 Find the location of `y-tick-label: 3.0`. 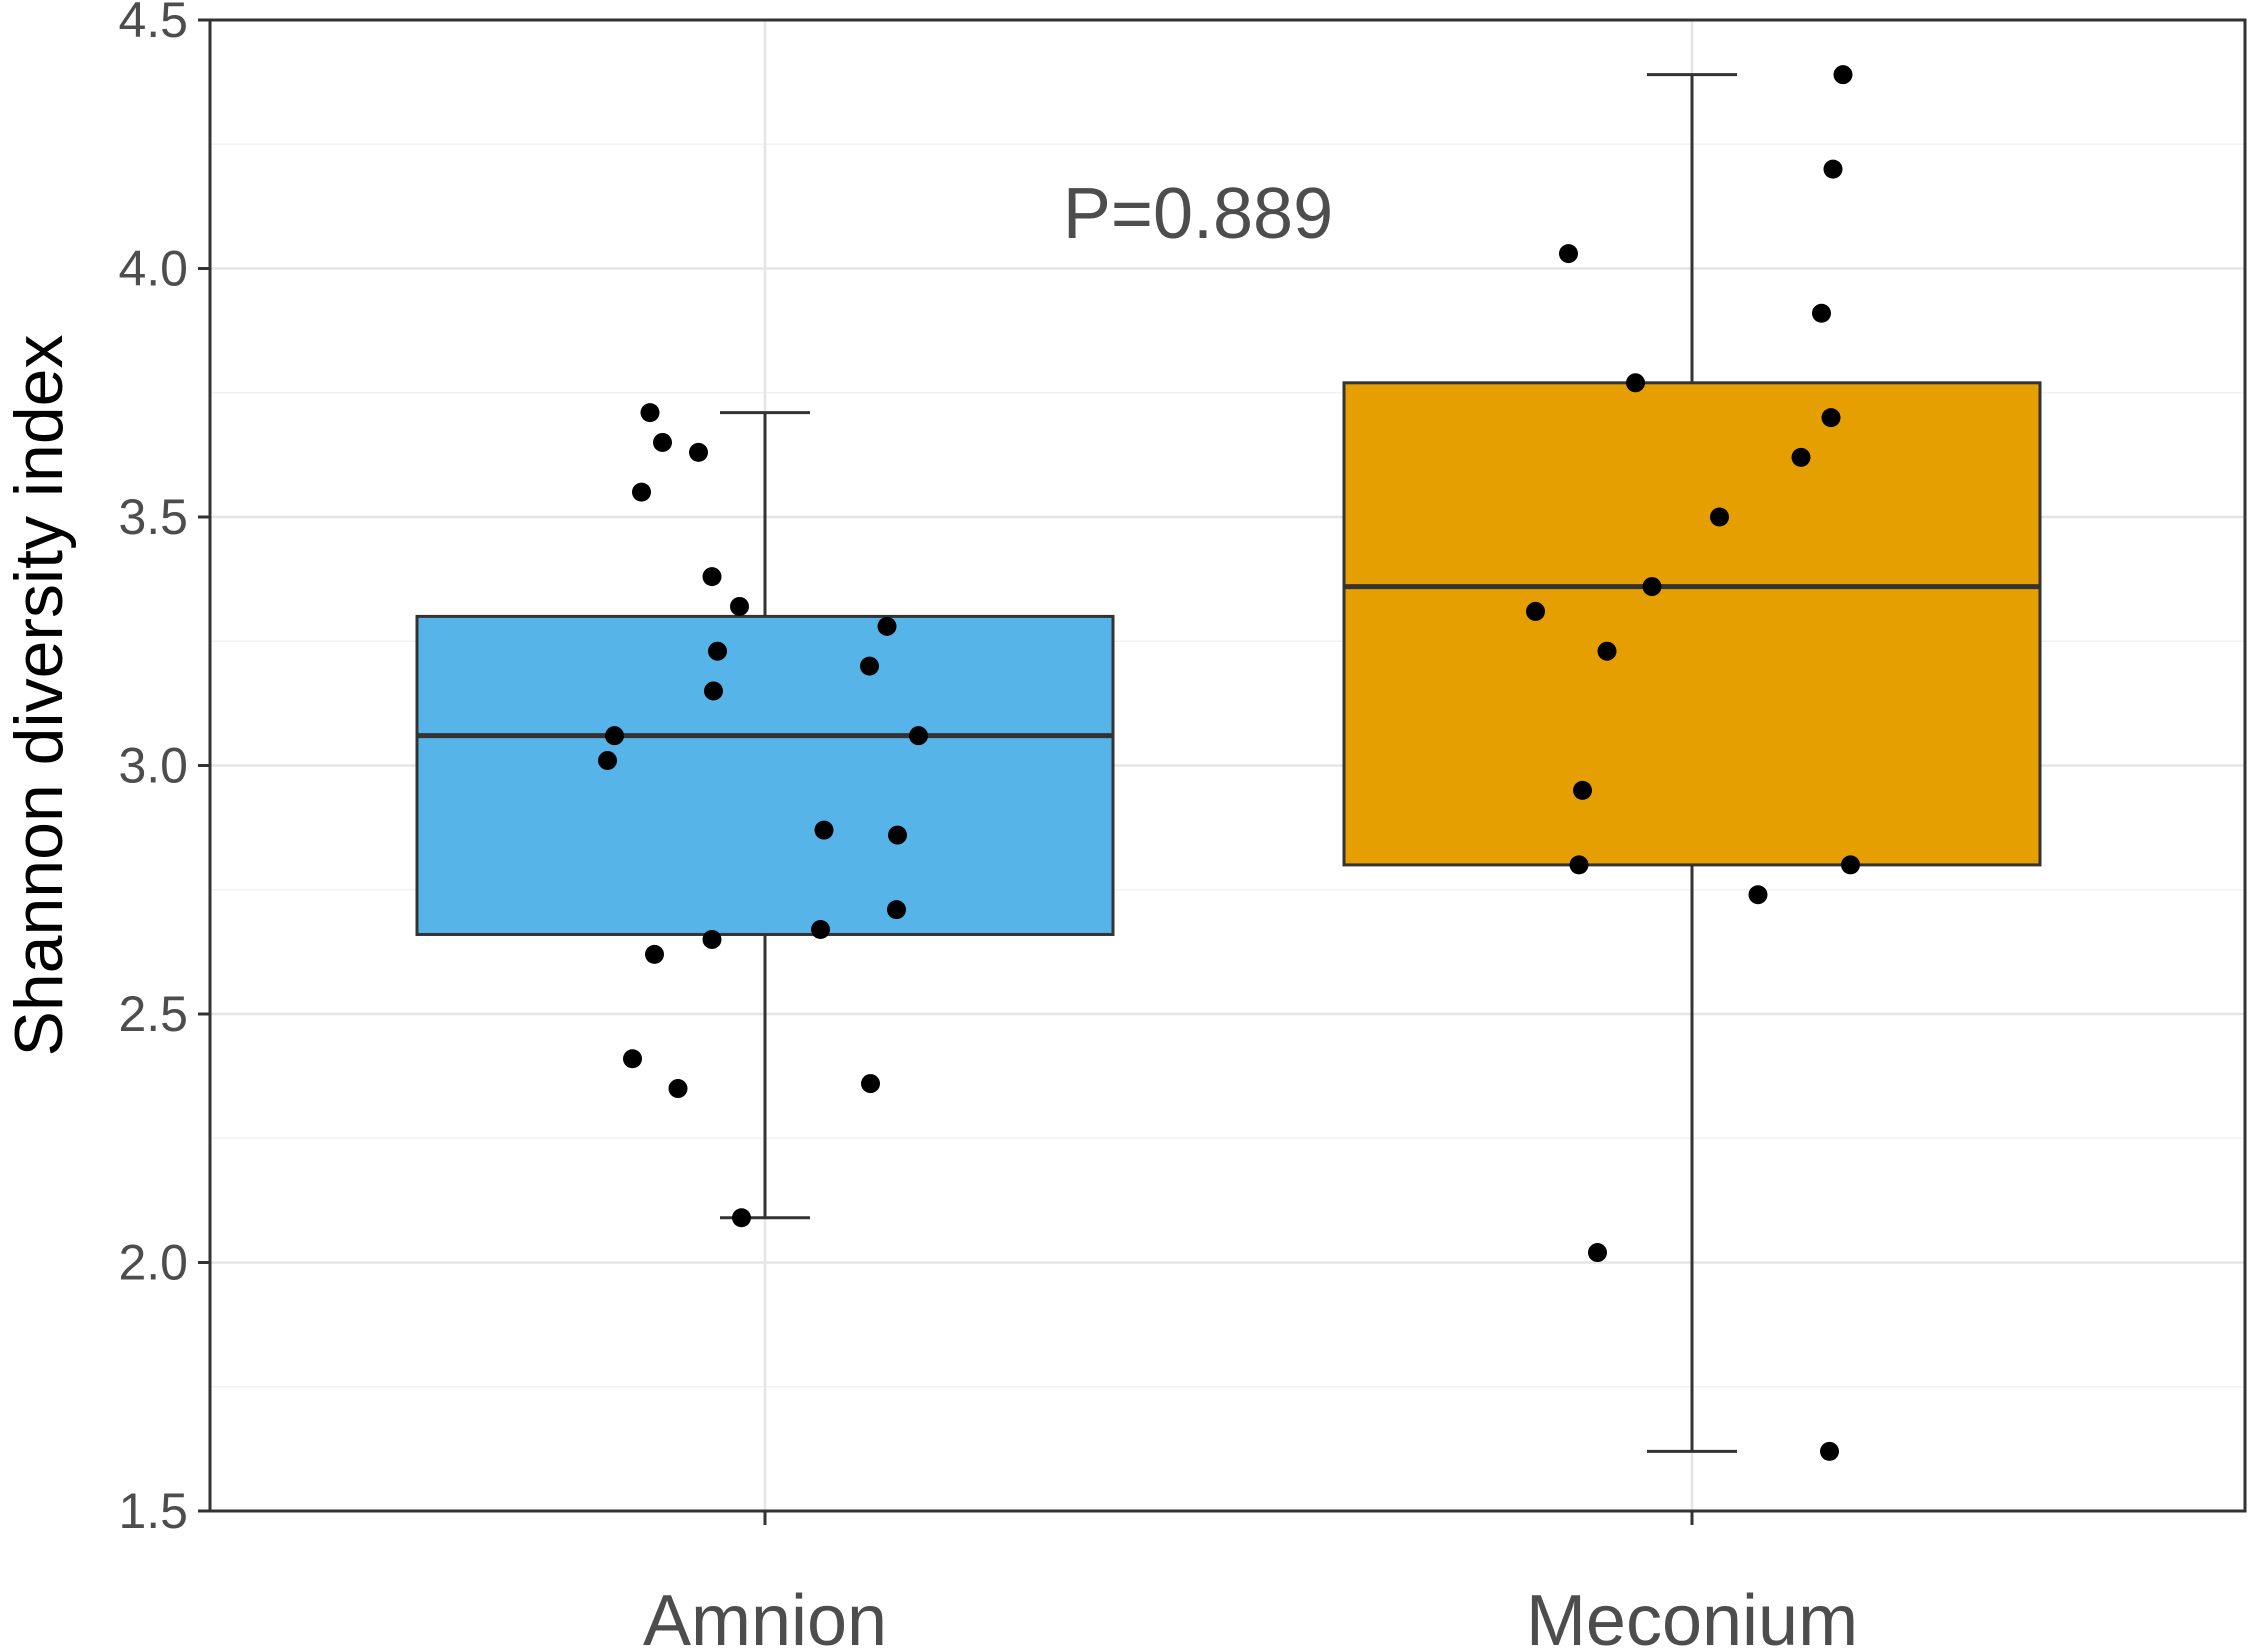

y-tick-label: 3.0 is located at coordinates (153, 766).